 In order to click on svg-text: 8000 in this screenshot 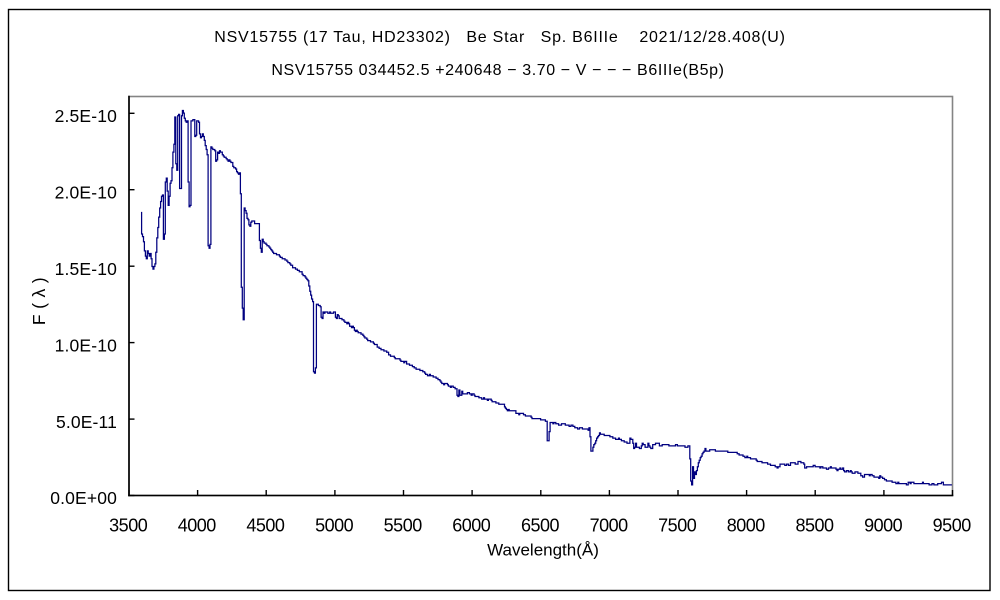, I will do `click(746, 525)`.